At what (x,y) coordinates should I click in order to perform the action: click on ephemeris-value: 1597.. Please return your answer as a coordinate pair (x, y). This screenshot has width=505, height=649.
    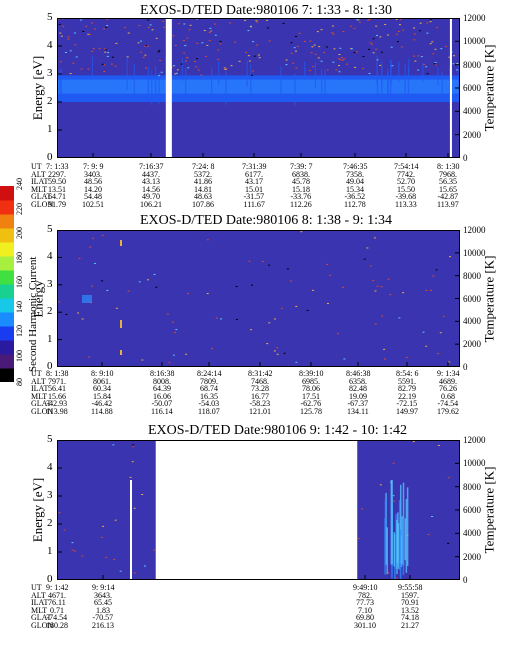
    Looking at the image, I should click on (410, 595).